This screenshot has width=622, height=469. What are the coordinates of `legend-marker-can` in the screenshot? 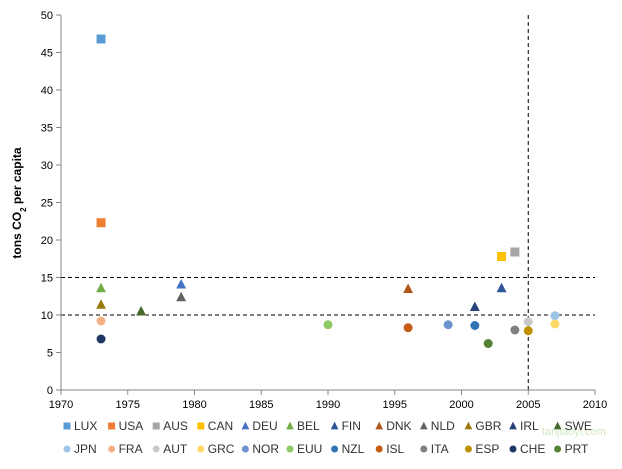 It's located at (201, 426).